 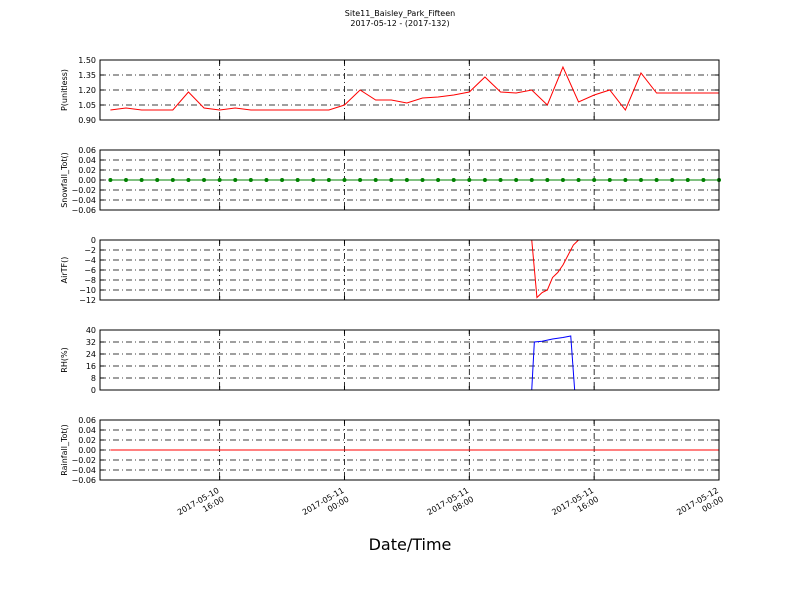 What do you see at coordinates (87, 120) in the screenshot?
I see `y-tick-label: 0.90` at bounding box center [87, 120].